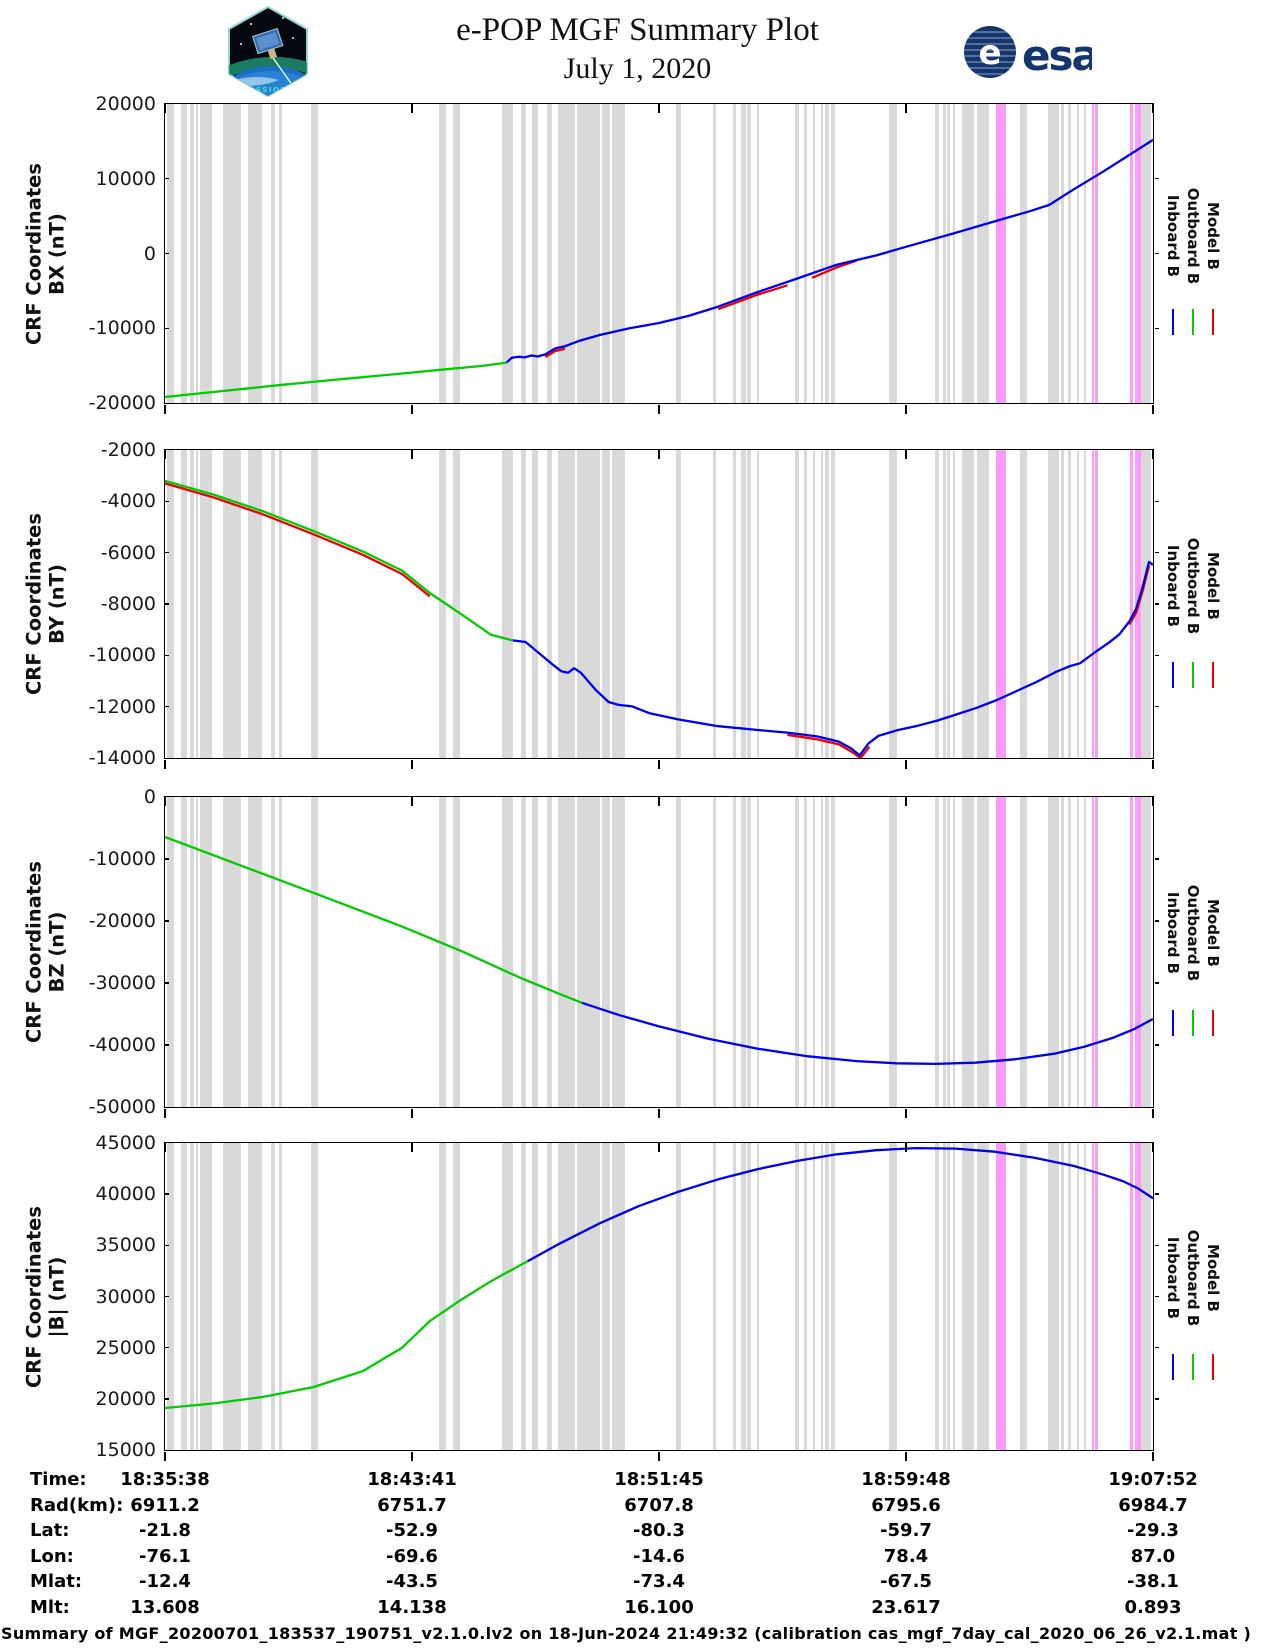 The height and width of the screenshot is (1650, 1275). Describe the element at coordinates (57, 1296) in the screenshot. I see `y-axis-label-line2: |B| (nT)` at that location.